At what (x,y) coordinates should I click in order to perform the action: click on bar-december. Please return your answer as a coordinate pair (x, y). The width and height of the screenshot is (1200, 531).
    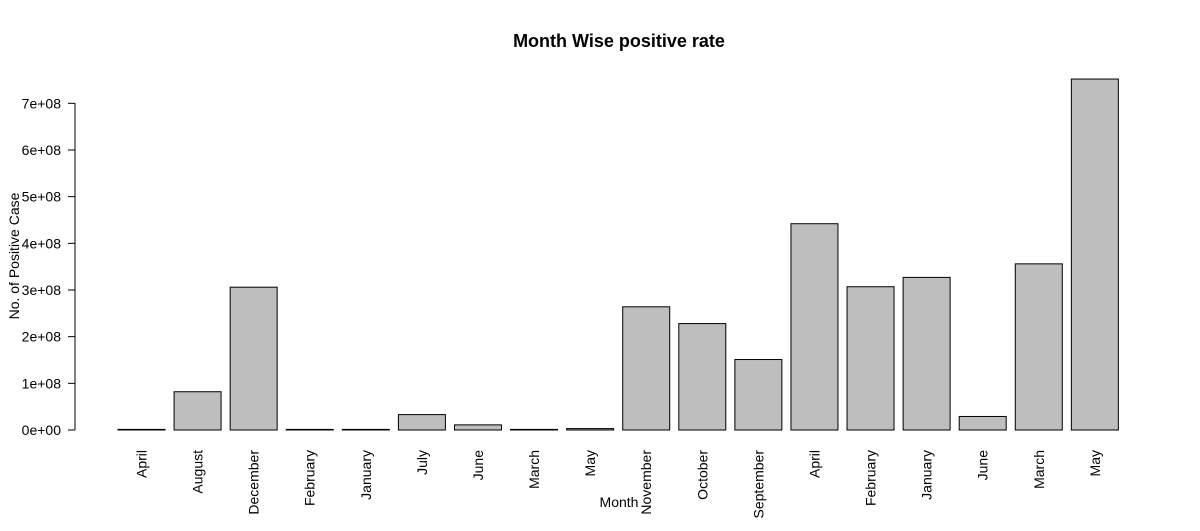
    Looking at the image, I should click on (253, 358).